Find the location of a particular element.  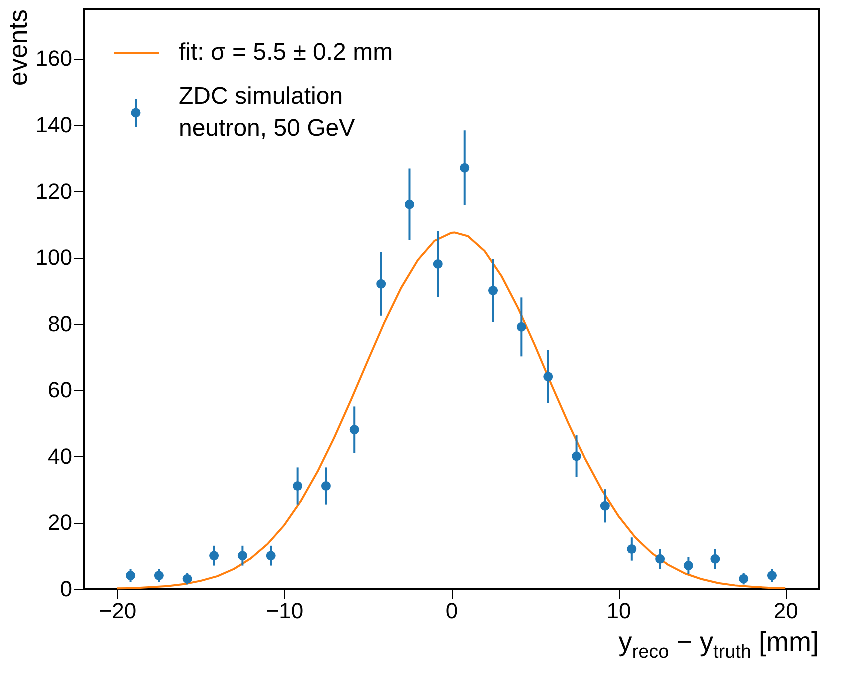

y-tick-label: 120 is located at coordinates (54, 191).